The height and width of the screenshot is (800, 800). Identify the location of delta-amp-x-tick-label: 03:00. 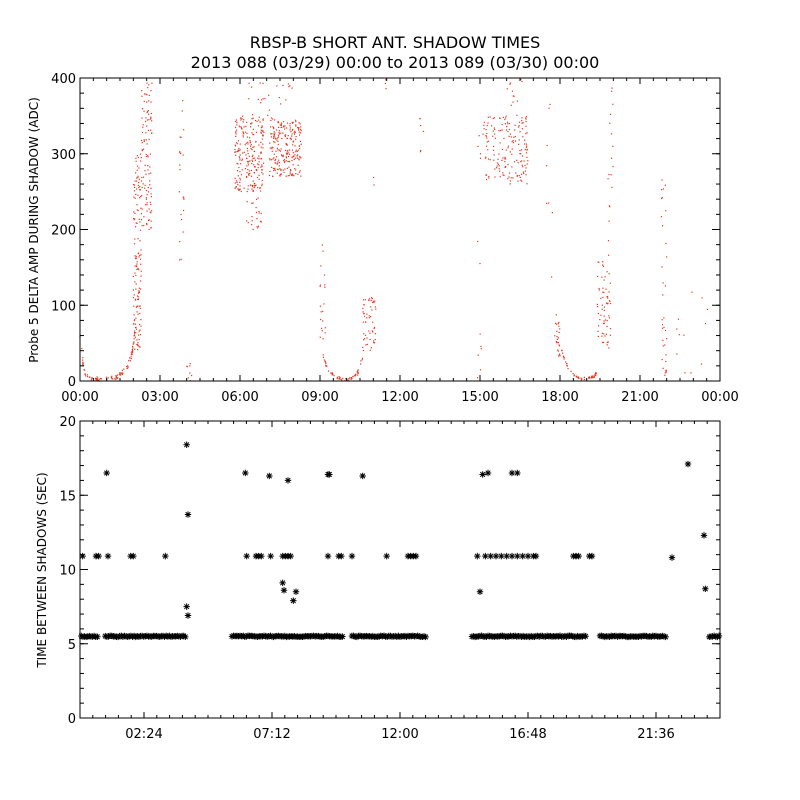
(159, 397).